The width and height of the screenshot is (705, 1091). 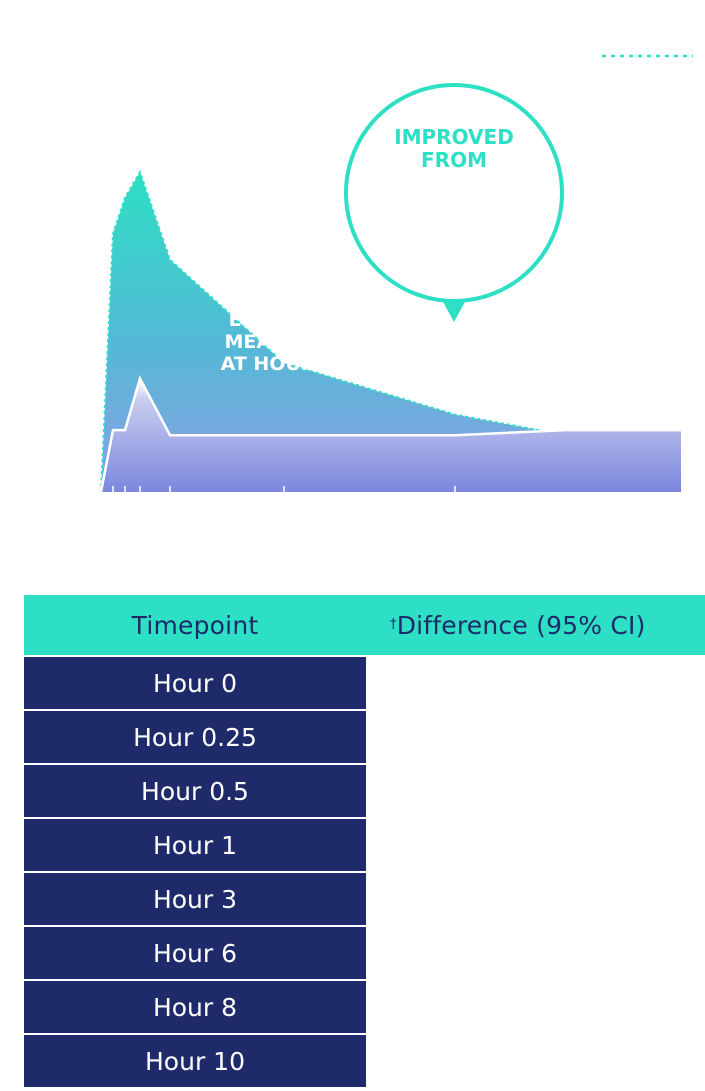 I want to click on table-row: Hour 0, so click(x=364, y=682).